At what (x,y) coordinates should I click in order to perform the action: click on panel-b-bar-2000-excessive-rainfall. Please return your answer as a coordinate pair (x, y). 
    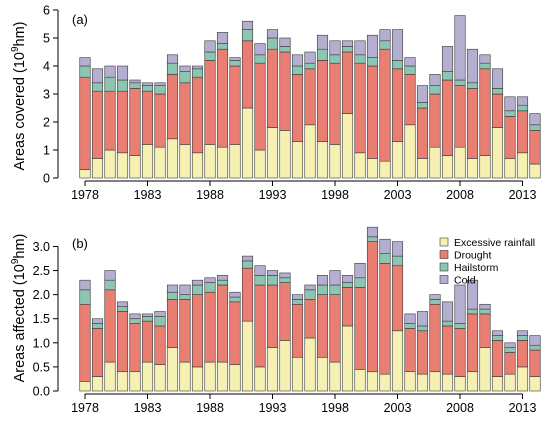
    Looking at the image, I should click on (360, 380).